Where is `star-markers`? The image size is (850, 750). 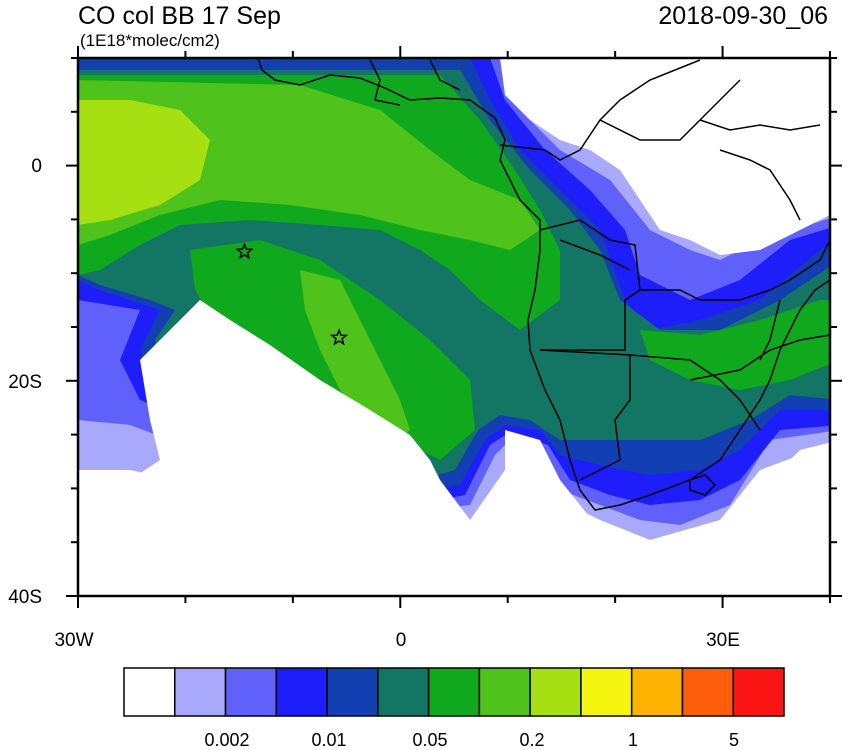 star-markers is located at coordinates (292, 294).